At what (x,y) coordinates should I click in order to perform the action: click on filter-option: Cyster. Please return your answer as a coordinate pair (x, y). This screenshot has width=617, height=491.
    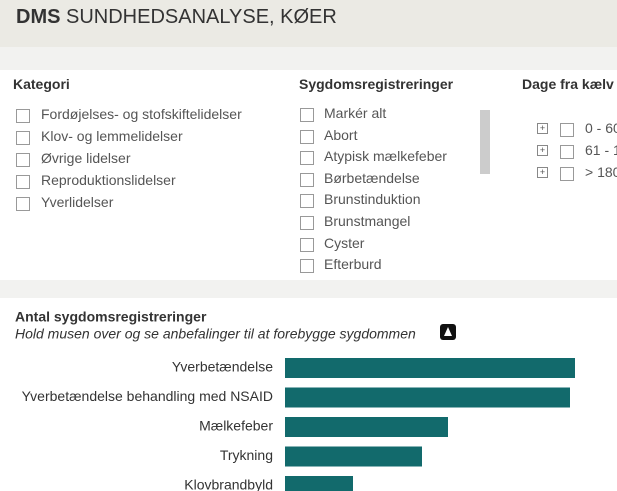
    Looking at the image, I should click on (344, 242).